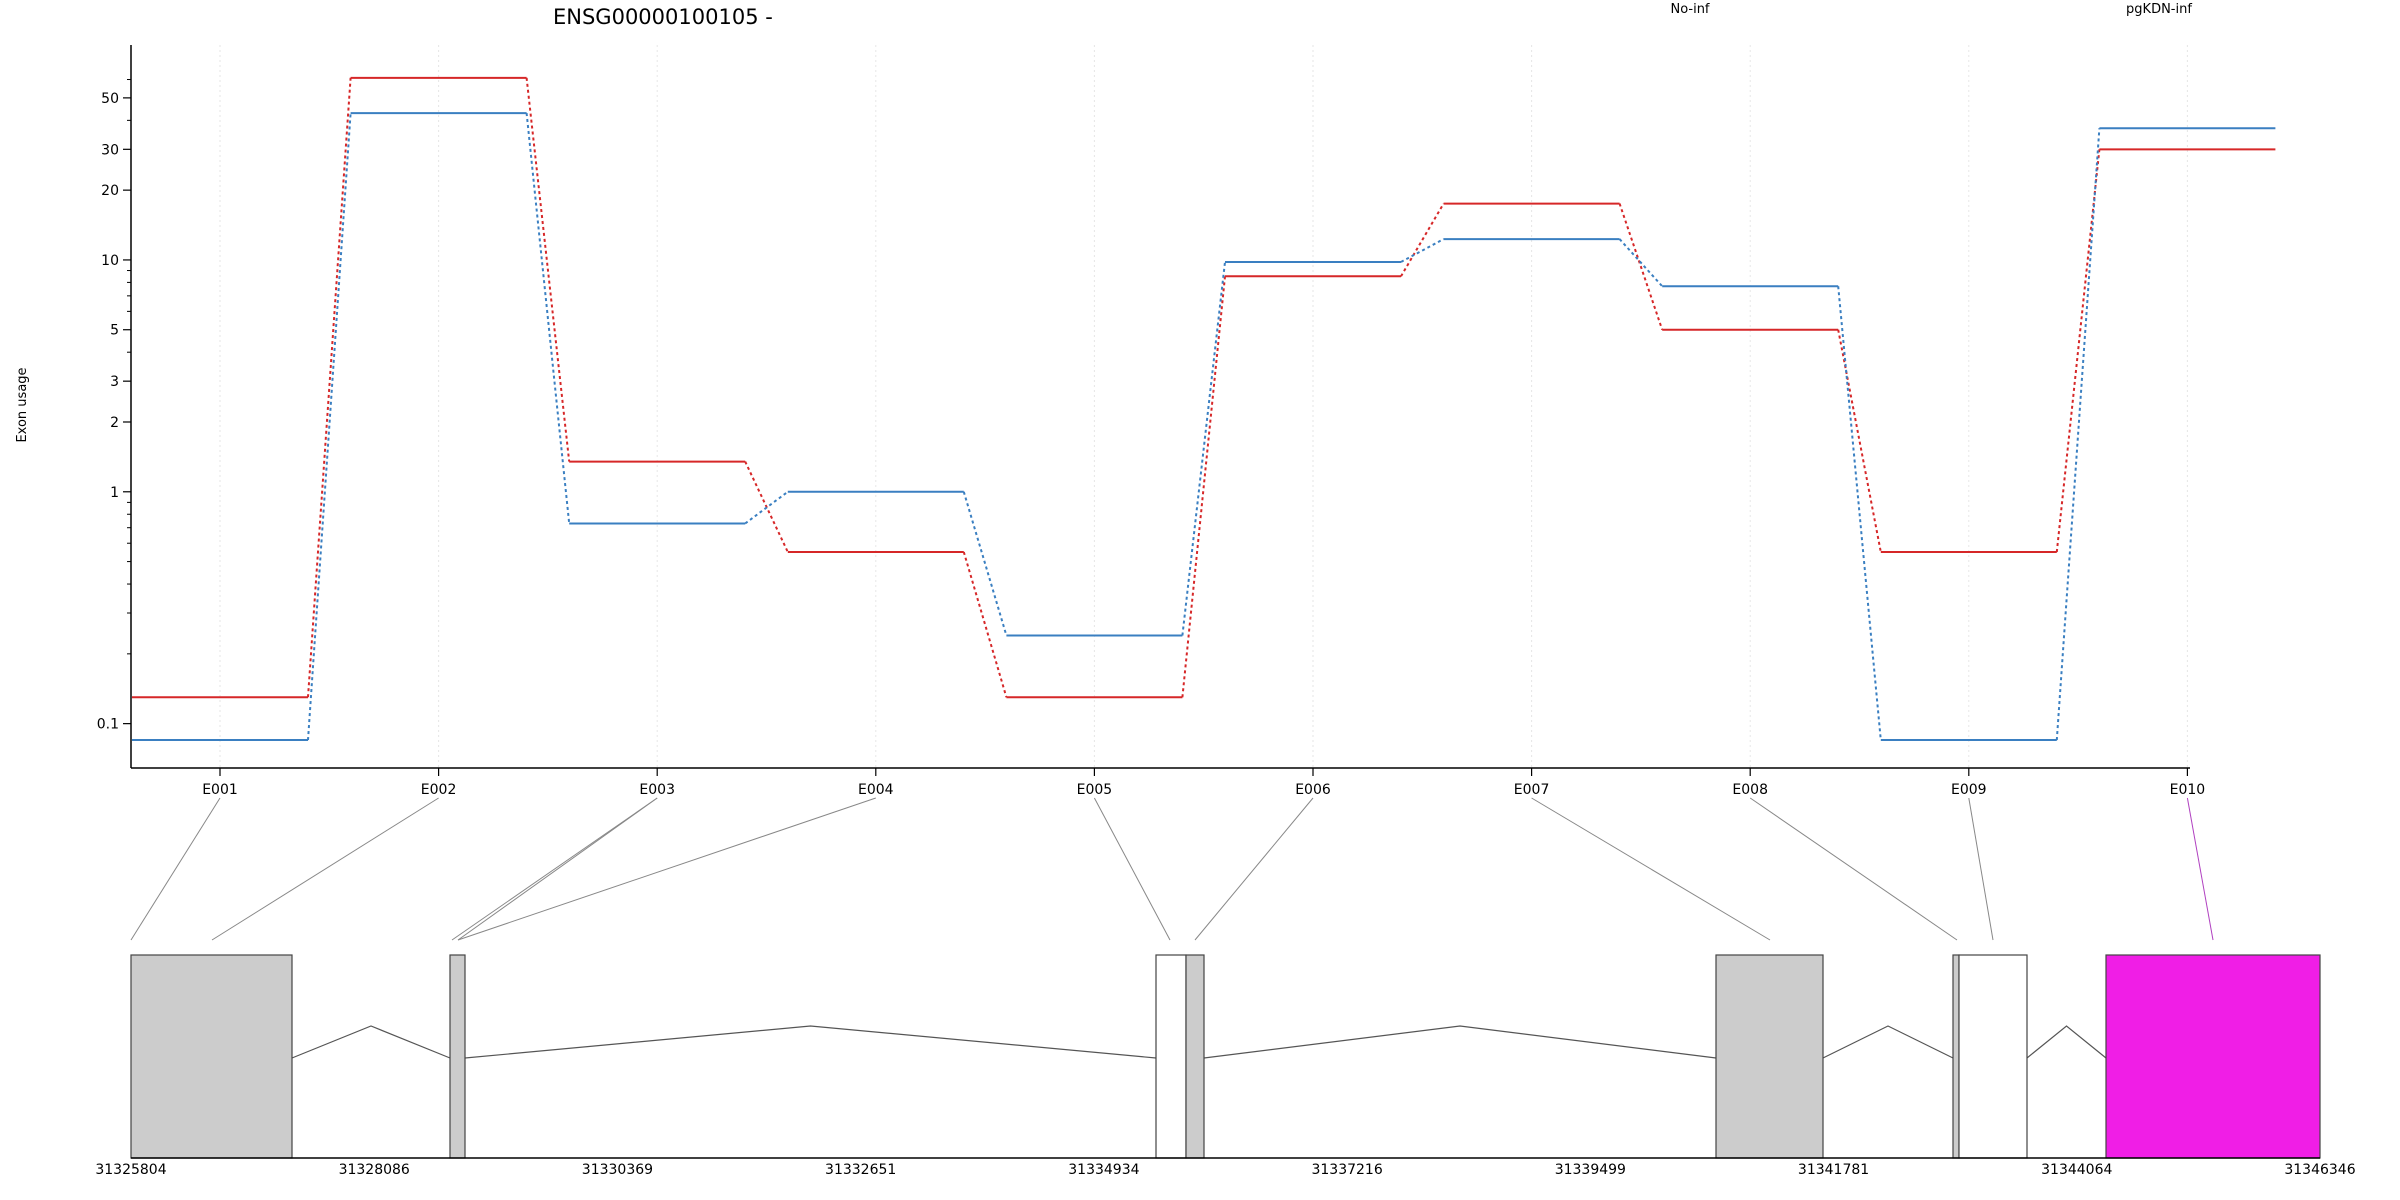  What do you see at coordinates (2319, 1170) in the screenshot?
I see `genomic-coordinate-label: 31346346` at bounding box center [2319, 1170].